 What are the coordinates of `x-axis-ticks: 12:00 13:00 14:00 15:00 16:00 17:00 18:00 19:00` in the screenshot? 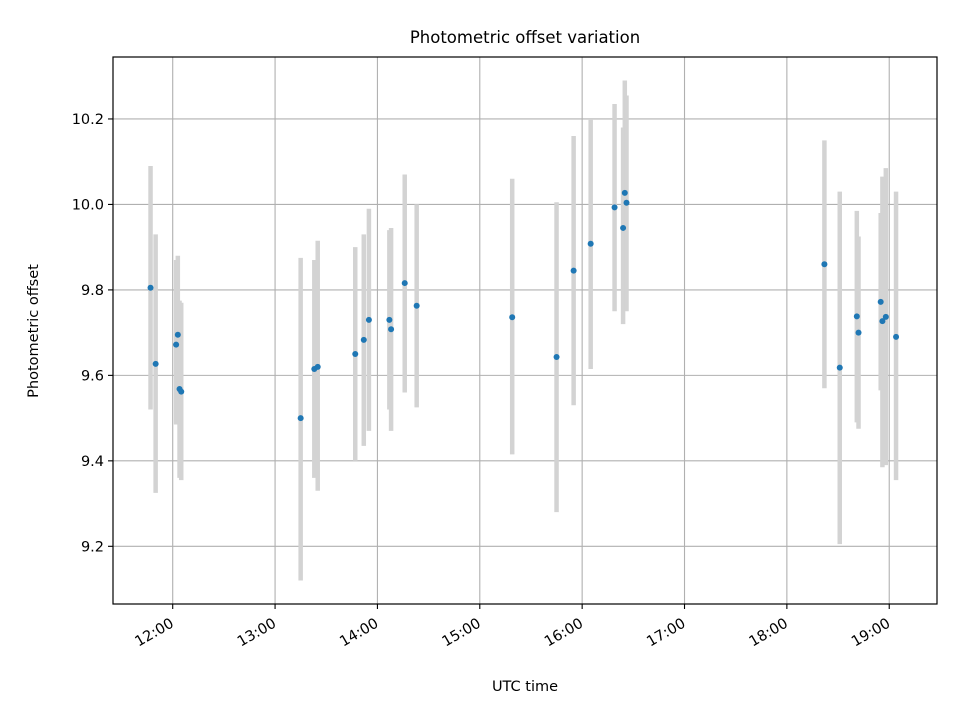 It's located at (513, 627).